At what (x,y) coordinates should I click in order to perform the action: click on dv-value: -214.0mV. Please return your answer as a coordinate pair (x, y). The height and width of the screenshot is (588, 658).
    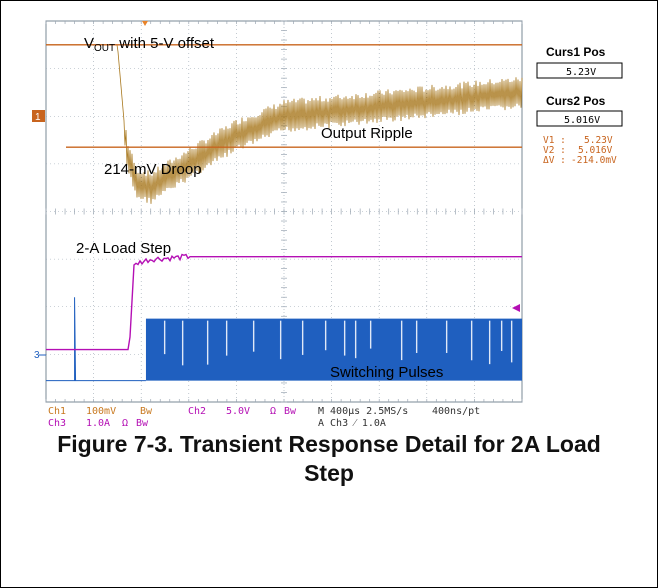
    Looking at the image, I should click on (594, 160).